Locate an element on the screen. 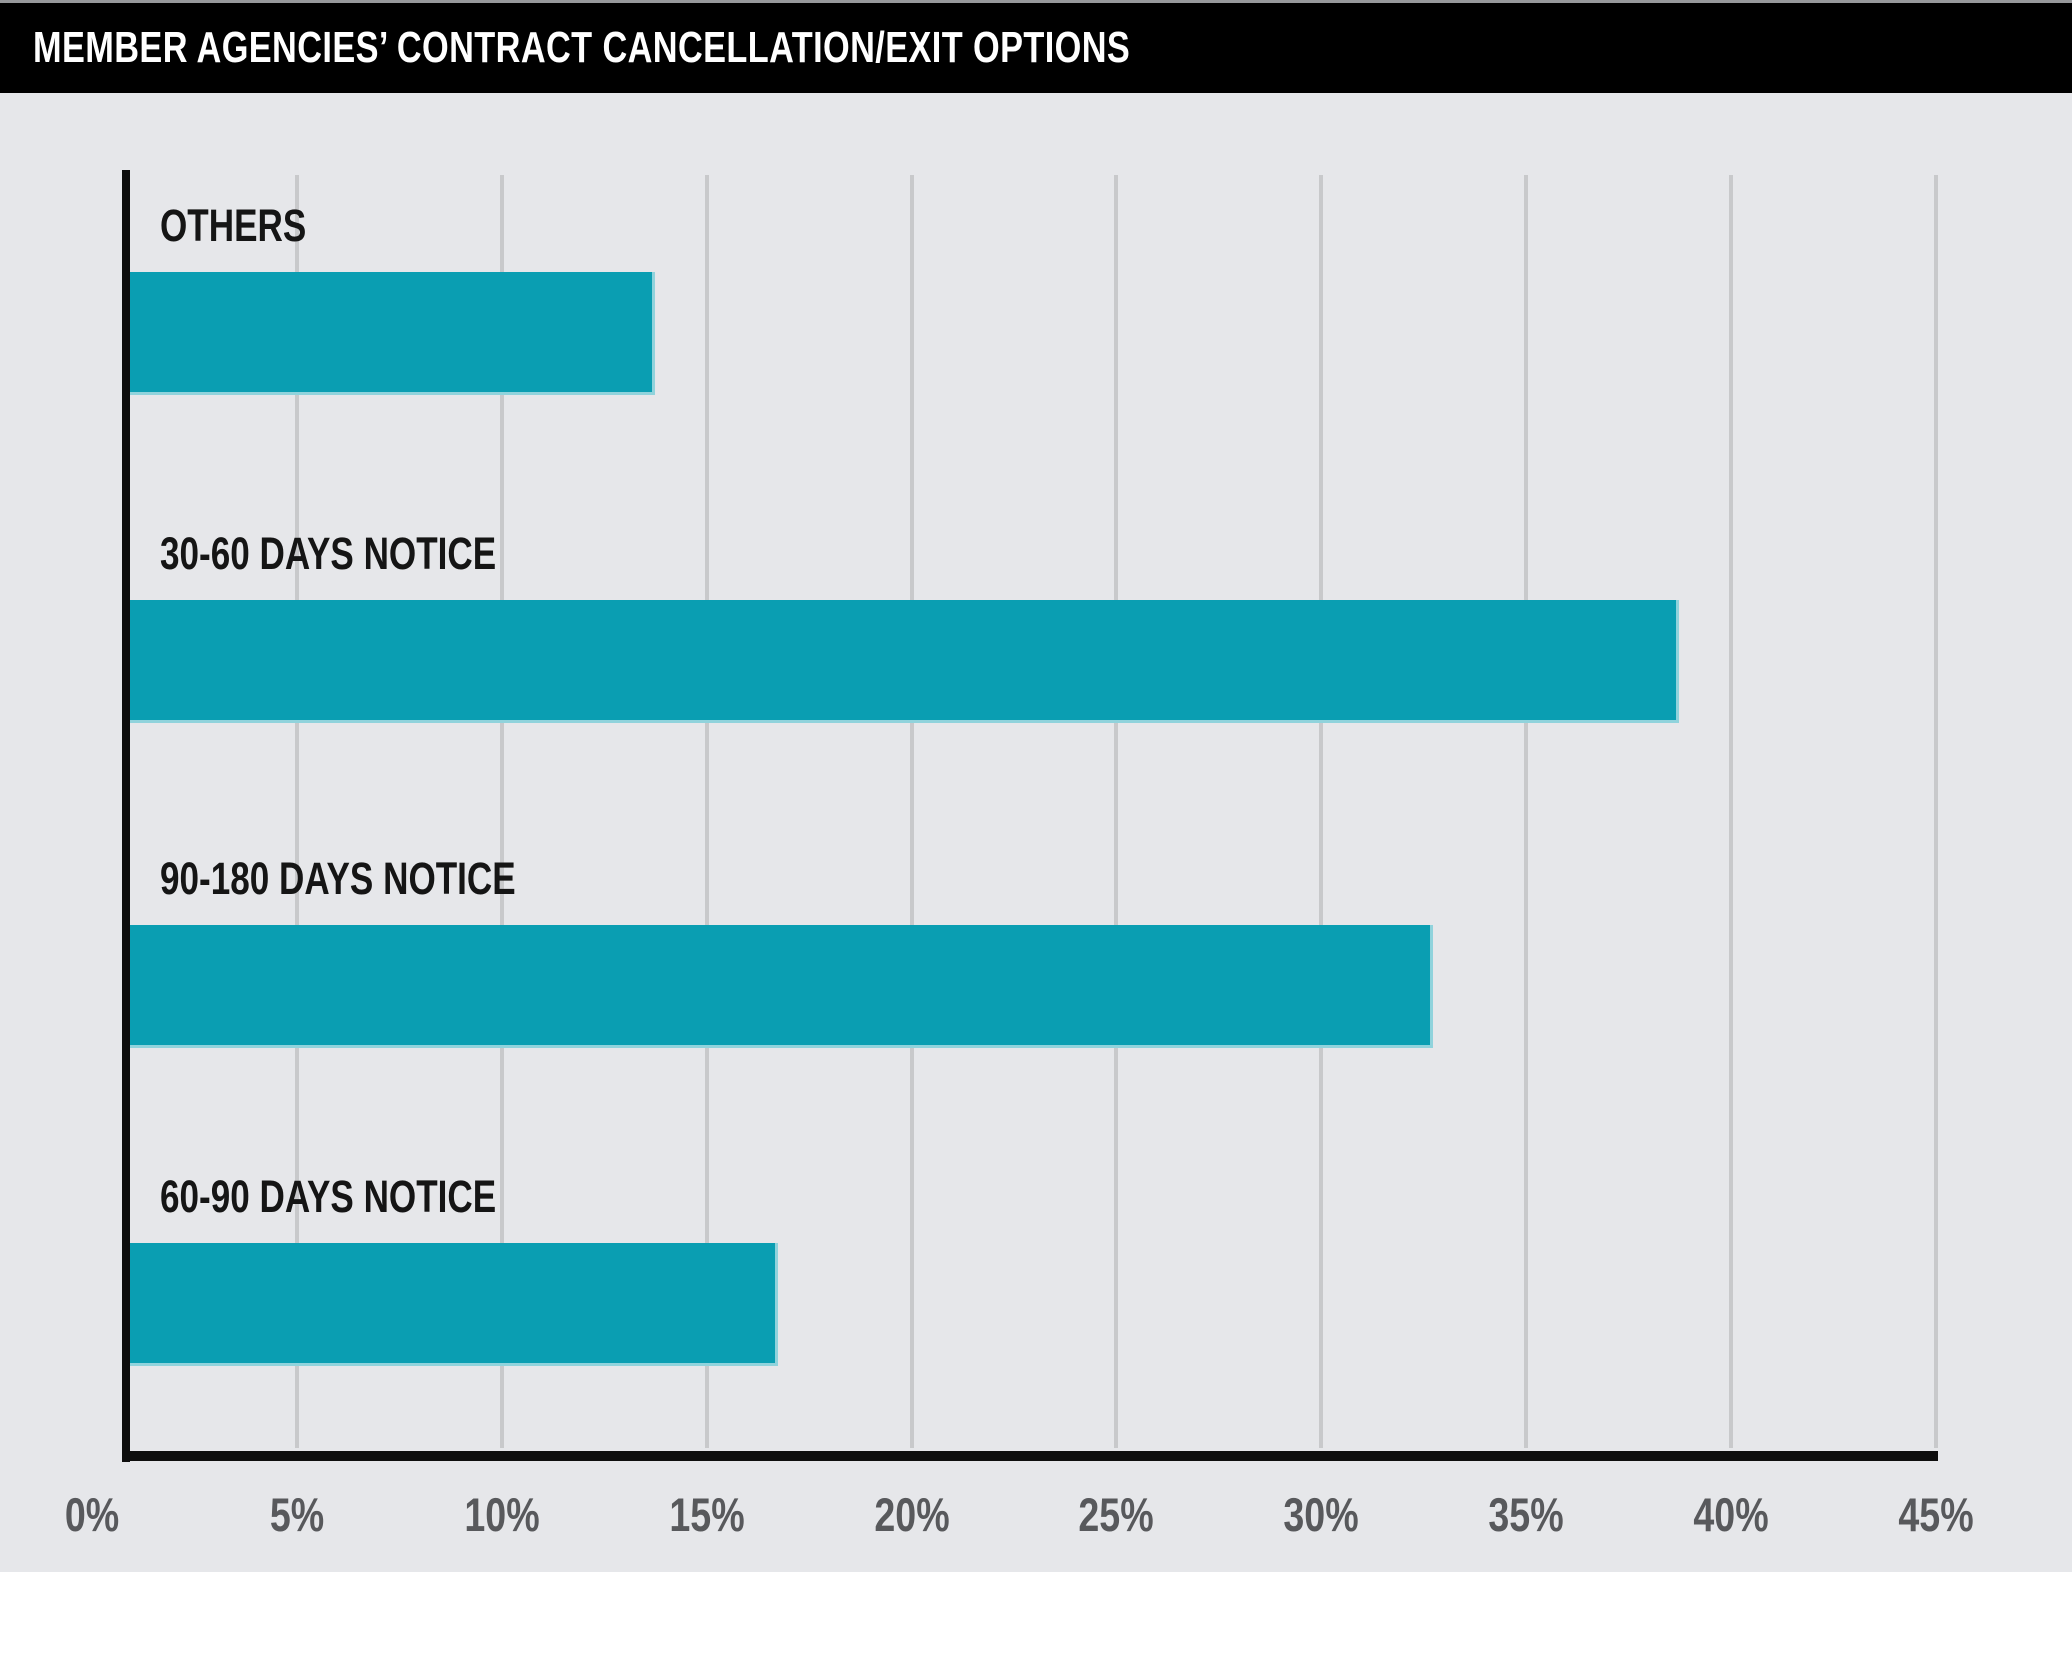  bar-category-label: 30-60 DAYS NOTICE is located at coordinates (328, 553).